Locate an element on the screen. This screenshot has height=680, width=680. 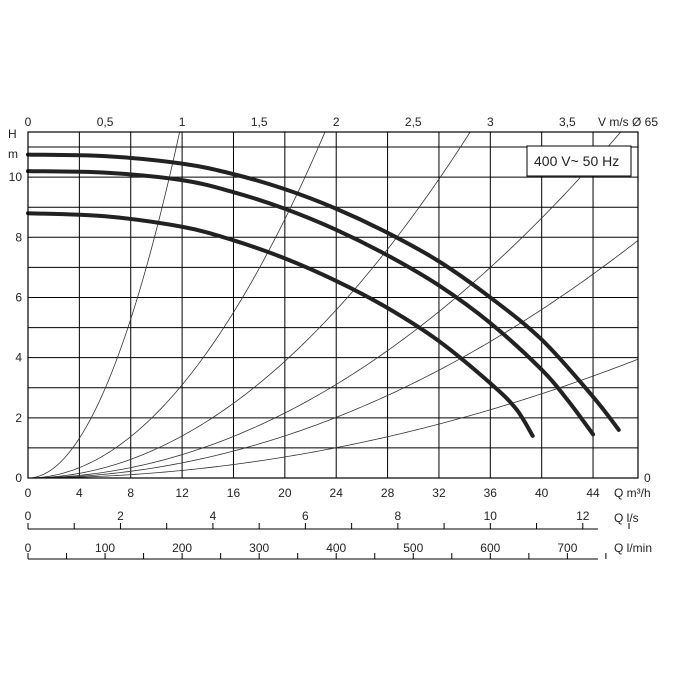
right-axis-zero: 0 is located at coordinates (647, 478).